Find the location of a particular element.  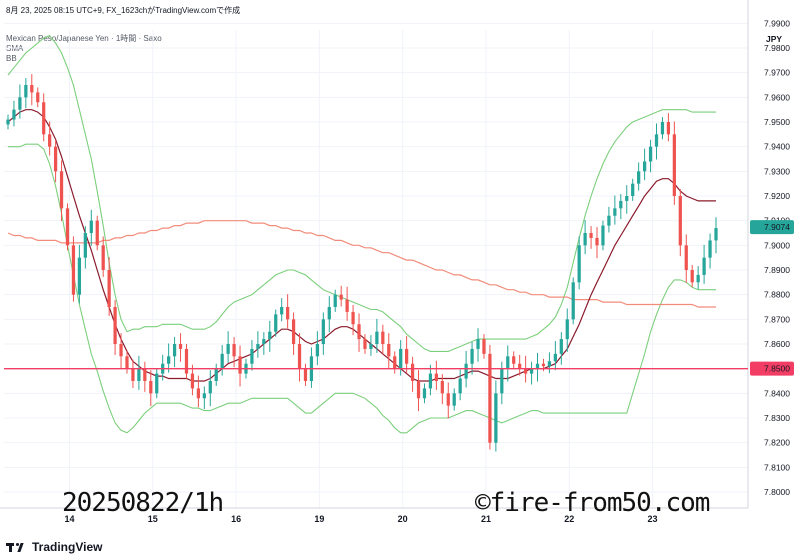

price-tick-label: 7.8400 is located at coordinates (777, 393).